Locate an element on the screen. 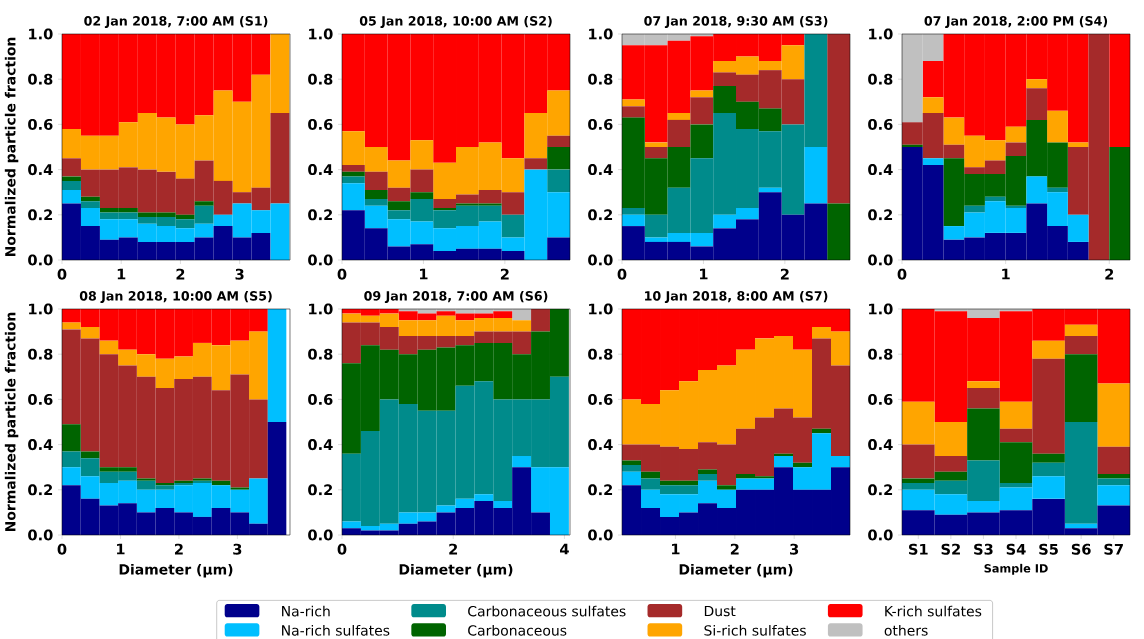 This screenshot has height=639, width=1144. chart-title: 08 Jan 2018, 10:00 AM (S5) is located at coordinates (175, 296).